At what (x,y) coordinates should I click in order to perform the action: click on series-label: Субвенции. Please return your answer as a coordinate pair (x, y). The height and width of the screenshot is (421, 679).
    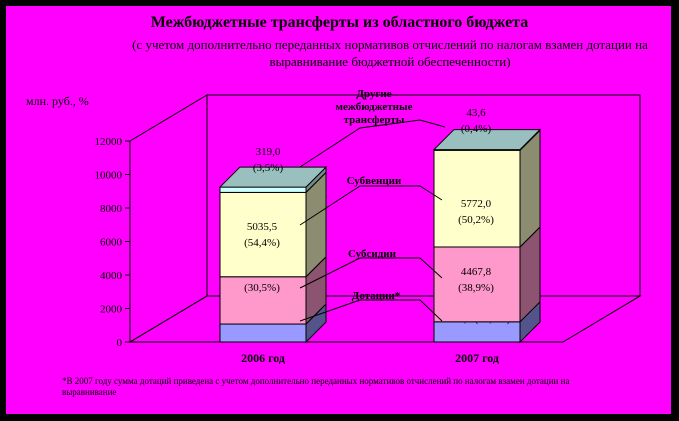
    Looking at the image, I should click on (374, 181).